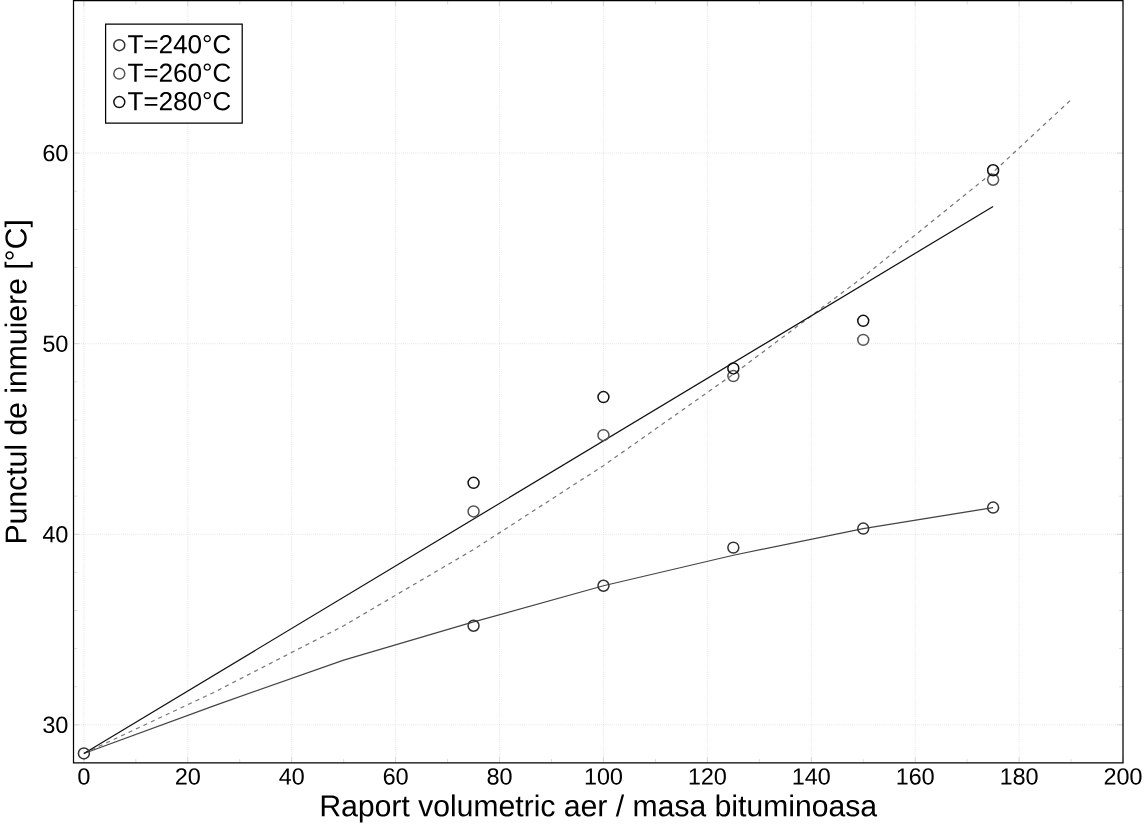 This screenshot has width=1147, height=827. Describe the element at coordinates (915, 776) in the screenshot. I see `x-tick-label: 160` at that location.